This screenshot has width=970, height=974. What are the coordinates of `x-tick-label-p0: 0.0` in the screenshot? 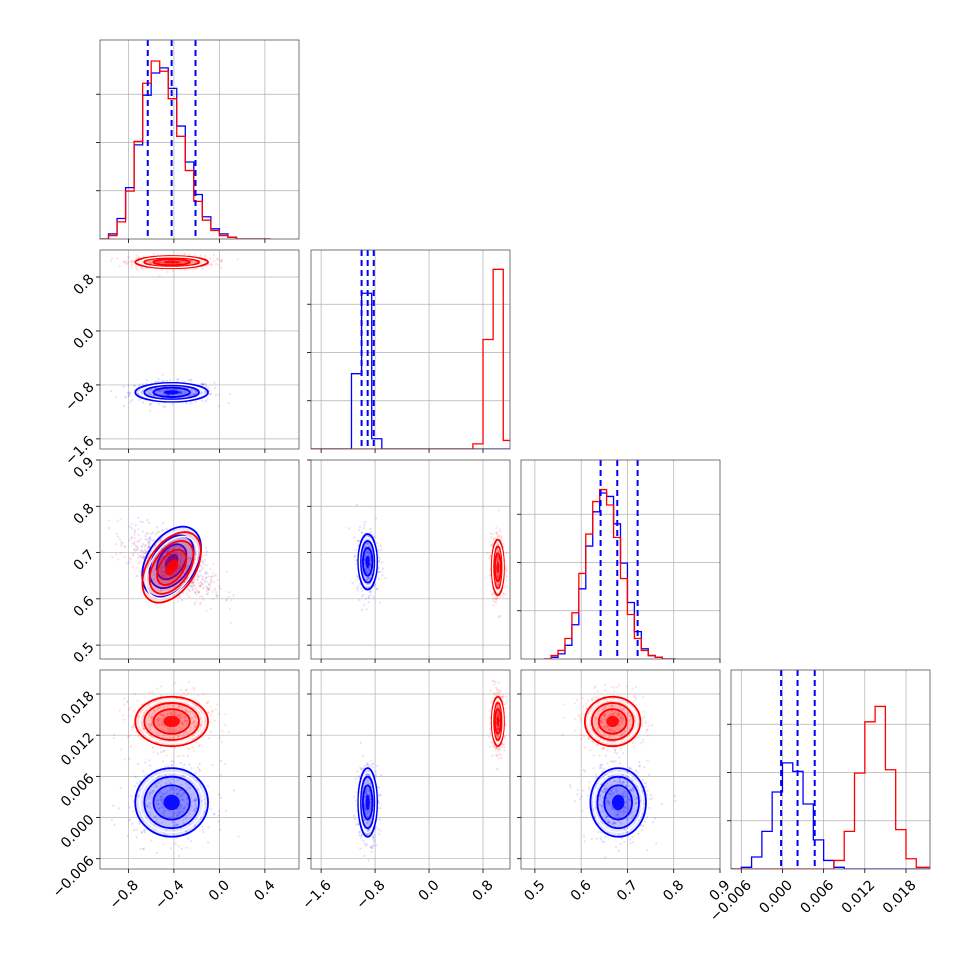 It's located at (219, 890).